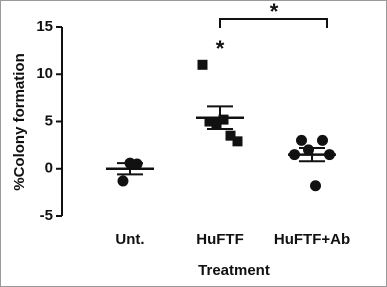 This screenshot has height=287, width=387. What do you see at coordinates (49, 168) in the screenshot?
I see `y-tick-label: 0` at bounding box center [49, 168].